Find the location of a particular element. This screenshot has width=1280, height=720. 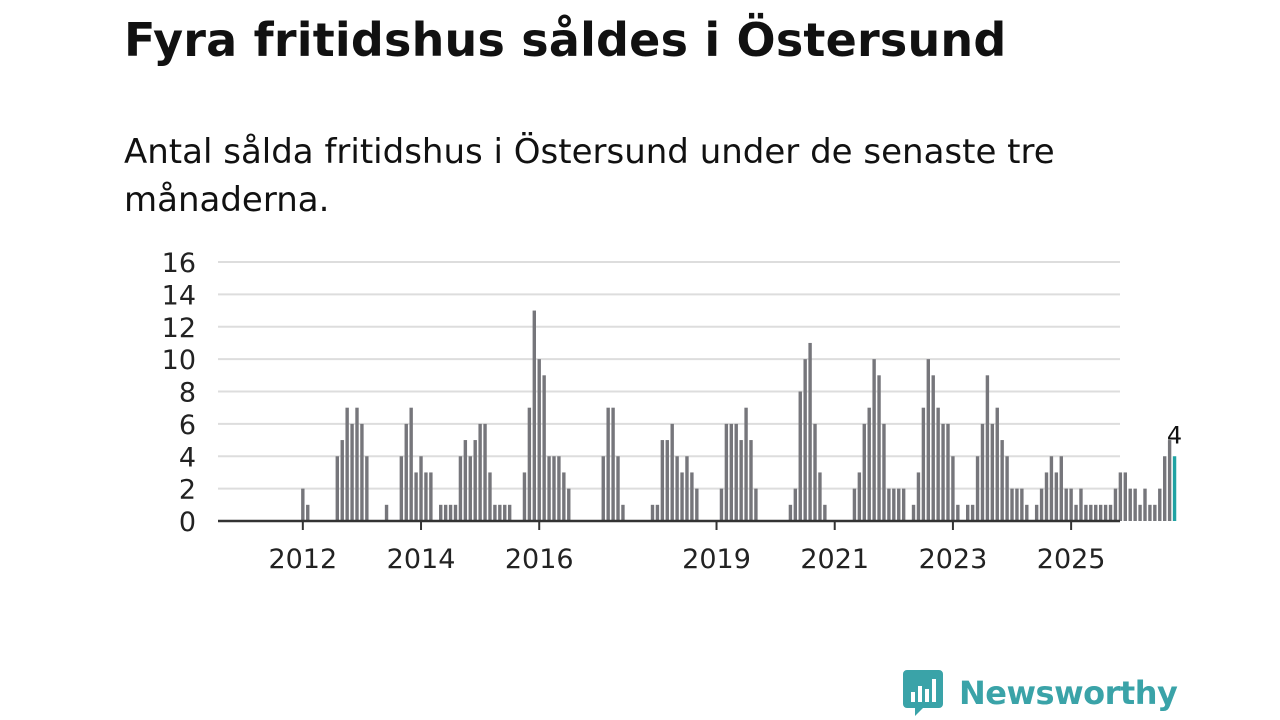

y-tick-label: 14 is located at coordinates (179, 295).